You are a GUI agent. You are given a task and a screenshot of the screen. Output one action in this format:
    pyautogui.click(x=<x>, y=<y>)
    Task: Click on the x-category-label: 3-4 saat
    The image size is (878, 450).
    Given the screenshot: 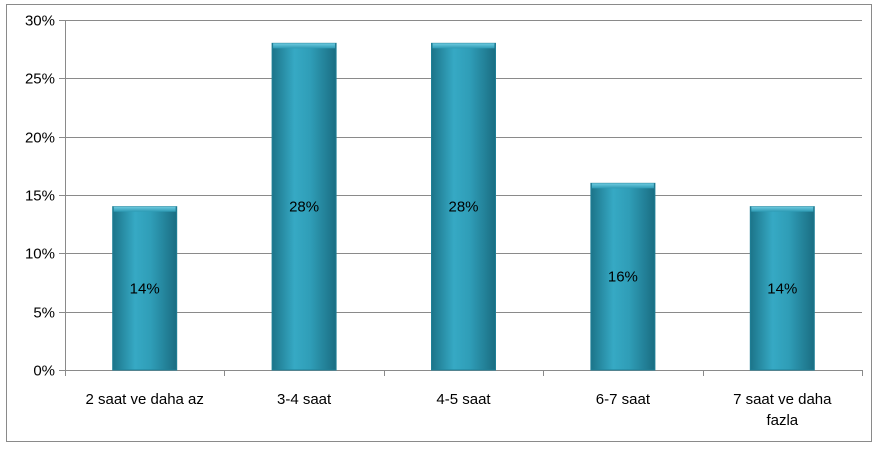 What is the action you would take?
    pyautogui.click(x=304, y=399)
    